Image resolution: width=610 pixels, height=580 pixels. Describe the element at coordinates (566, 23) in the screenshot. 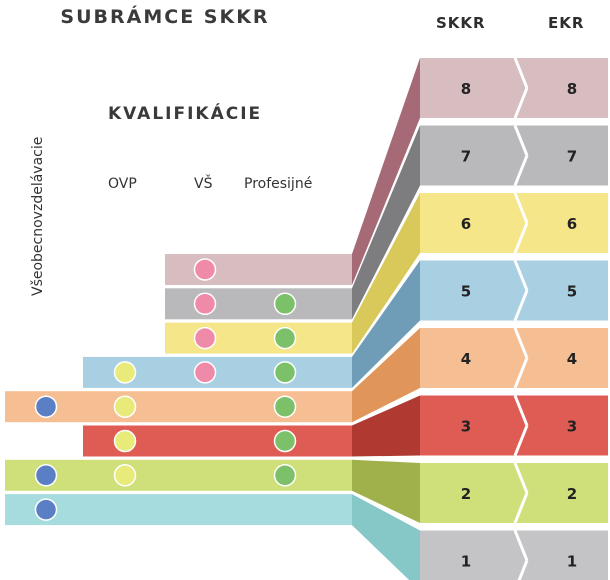

I see `ekr-column-header: EKR` at that location.